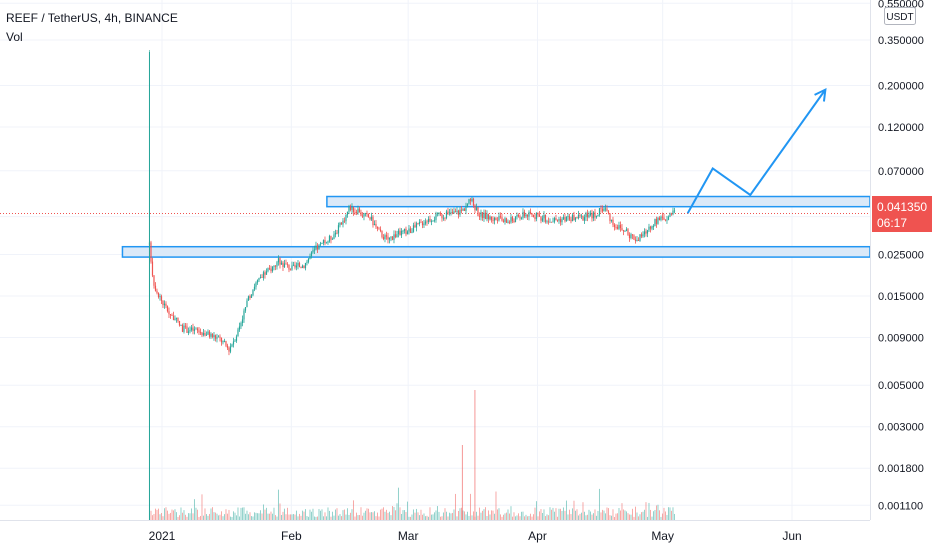 This screenshot has height=550, width=932. I want to click on currency-button: USDT, so click(900, 16).